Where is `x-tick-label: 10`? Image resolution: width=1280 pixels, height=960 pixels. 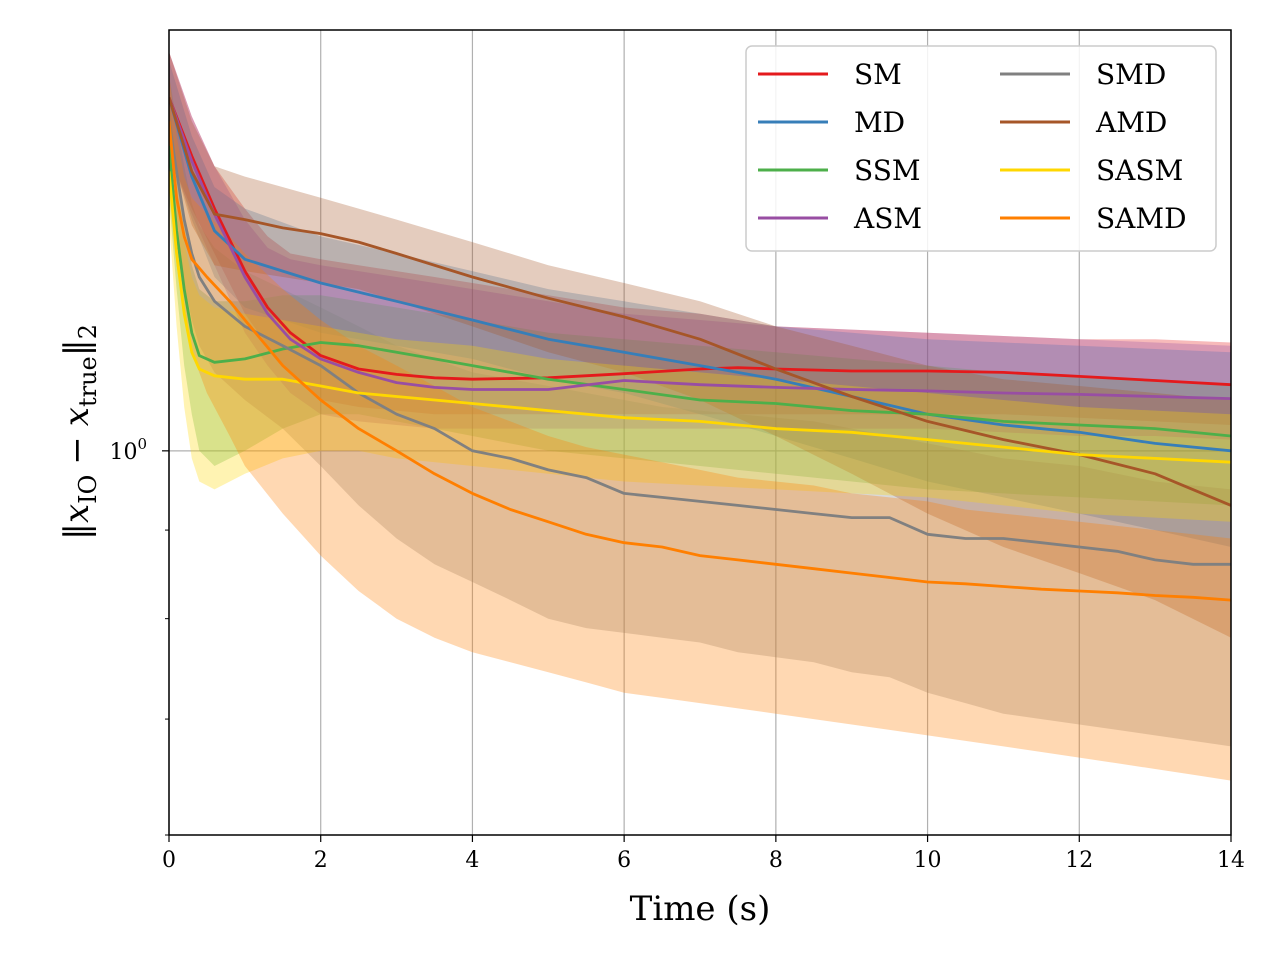 x-tick-label: 10 is located at coordinates (928, 860).